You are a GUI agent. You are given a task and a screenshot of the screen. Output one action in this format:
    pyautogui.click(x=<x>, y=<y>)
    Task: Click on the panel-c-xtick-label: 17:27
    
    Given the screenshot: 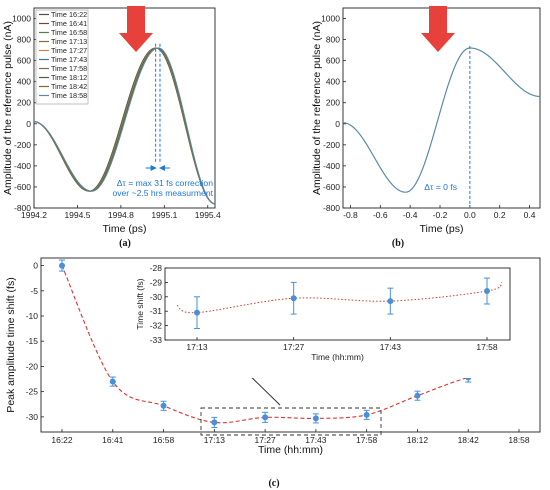 What is the action you would take?
    pyautogui.click(x=265, y=440)
    